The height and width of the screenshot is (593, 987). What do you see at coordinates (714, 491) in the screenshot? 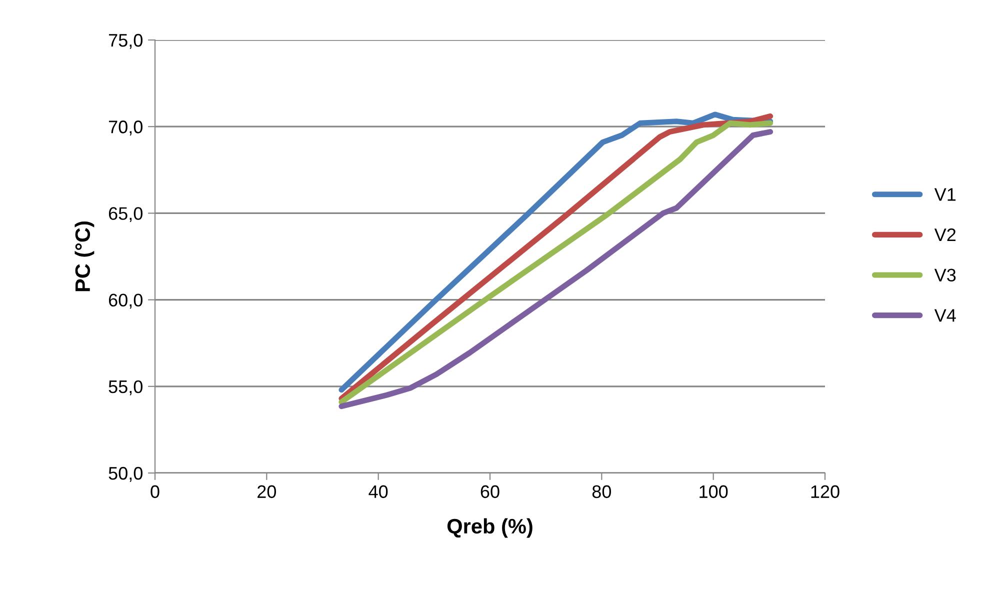
I see `x-tick-label: 100` at bounding box center [714, 491].